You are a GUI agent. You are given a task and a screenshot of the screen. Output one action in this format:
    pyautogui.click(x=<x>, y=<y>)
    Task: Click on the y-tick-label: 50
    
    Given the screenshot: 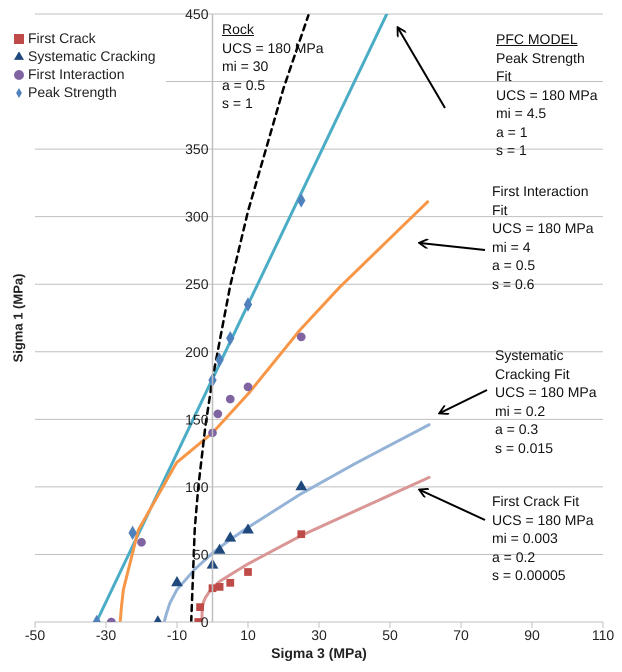 What is the action you would take?
    pyautogui.click(x=200, y=554)
    